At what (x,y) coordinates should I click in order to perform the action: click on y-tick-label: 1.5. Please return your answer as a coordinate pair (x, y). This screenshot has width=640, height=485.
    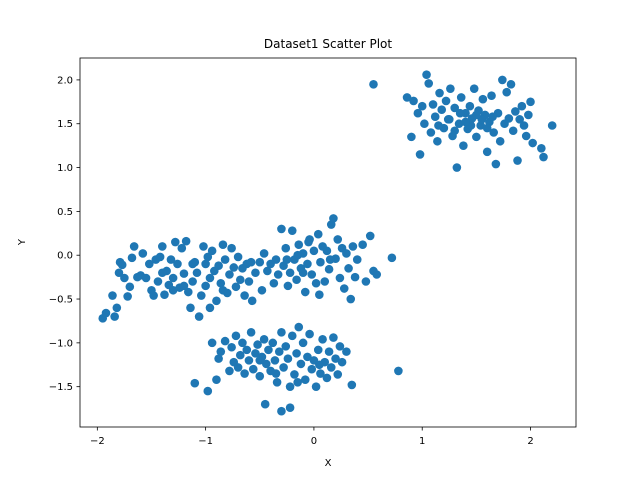
    Looking at the image, I should click on (65, 124).